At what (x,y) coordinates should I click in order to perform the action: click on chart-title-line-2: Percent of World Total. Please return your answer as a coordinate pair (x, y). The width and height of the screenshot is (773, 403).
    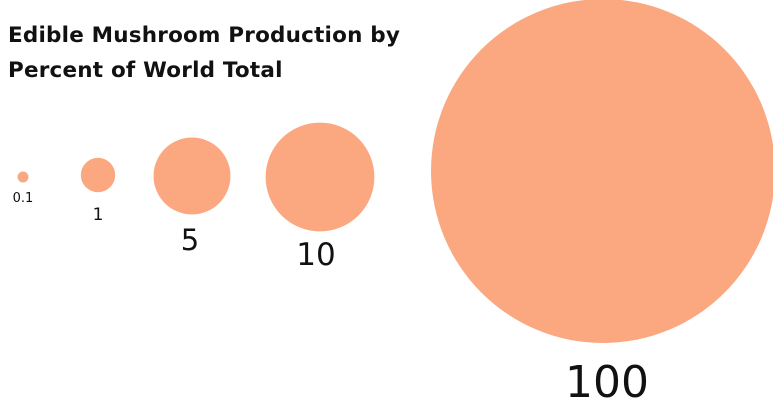
    Looking at the image, I should click on (145, 70).